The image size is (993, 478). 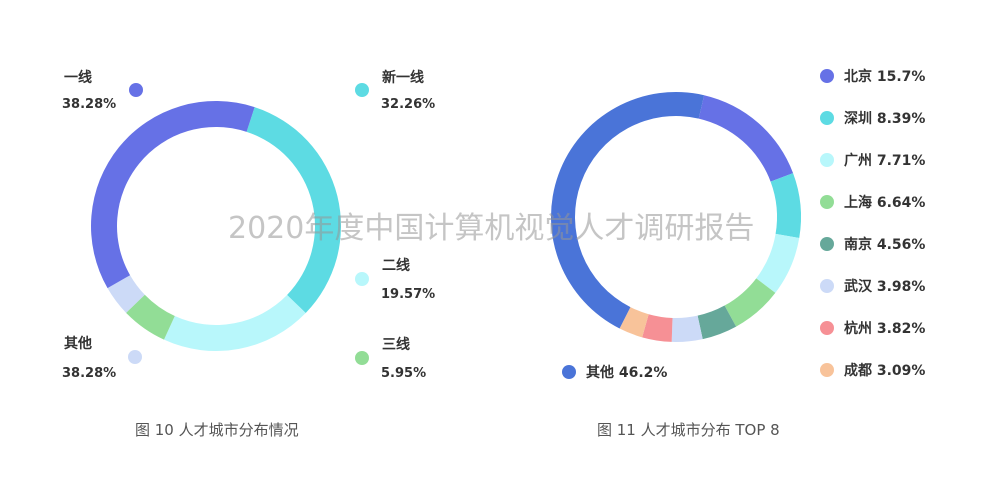 I want to click on donut-slice-guangzhou, so click(x=778, y=263).